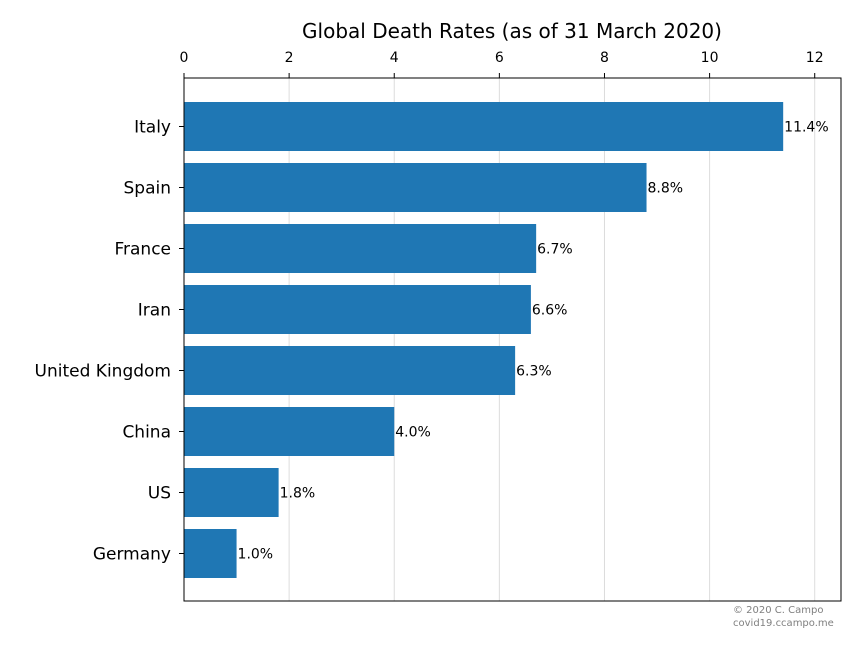  What do you see at coordinates (604, 58) in the screenshot?
I see `x-tick-label: 8` at bounding box center [604, 58].